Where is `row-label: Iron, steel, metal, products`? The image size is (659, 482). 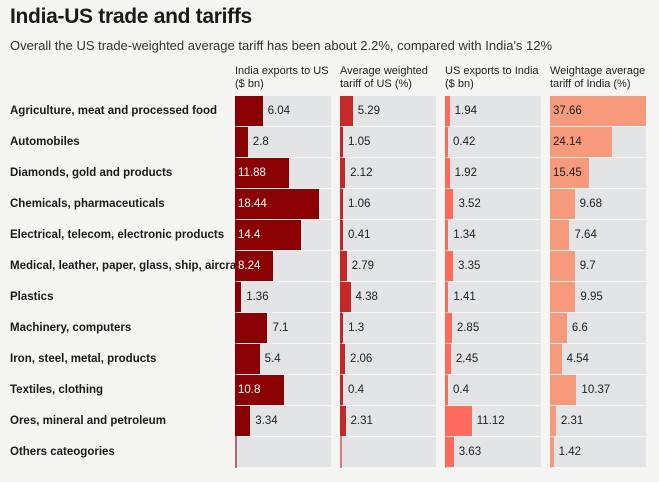
row-label: Iron, steel, metal, products is located at coordinates (83, 359).